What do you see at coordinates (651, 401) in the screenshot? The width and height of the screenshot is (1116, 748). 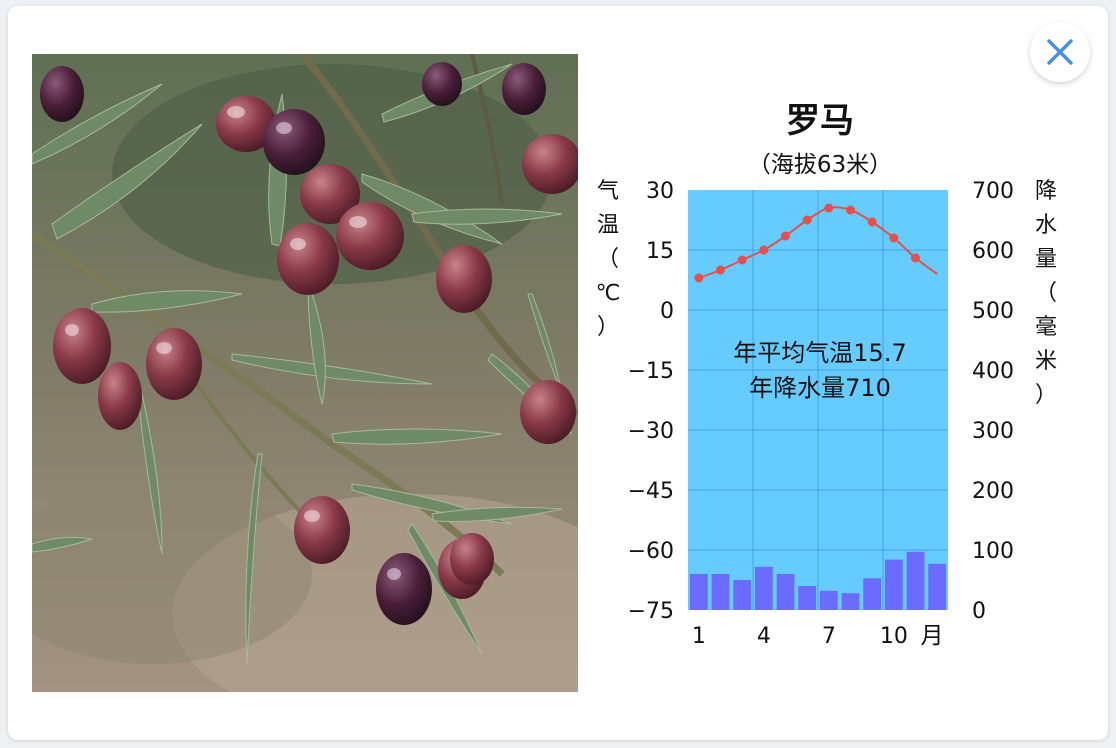 I see `left-tick-labels: 30 15 0 −15 −30 −45 −60 −75` at bounding box center [651, 401].